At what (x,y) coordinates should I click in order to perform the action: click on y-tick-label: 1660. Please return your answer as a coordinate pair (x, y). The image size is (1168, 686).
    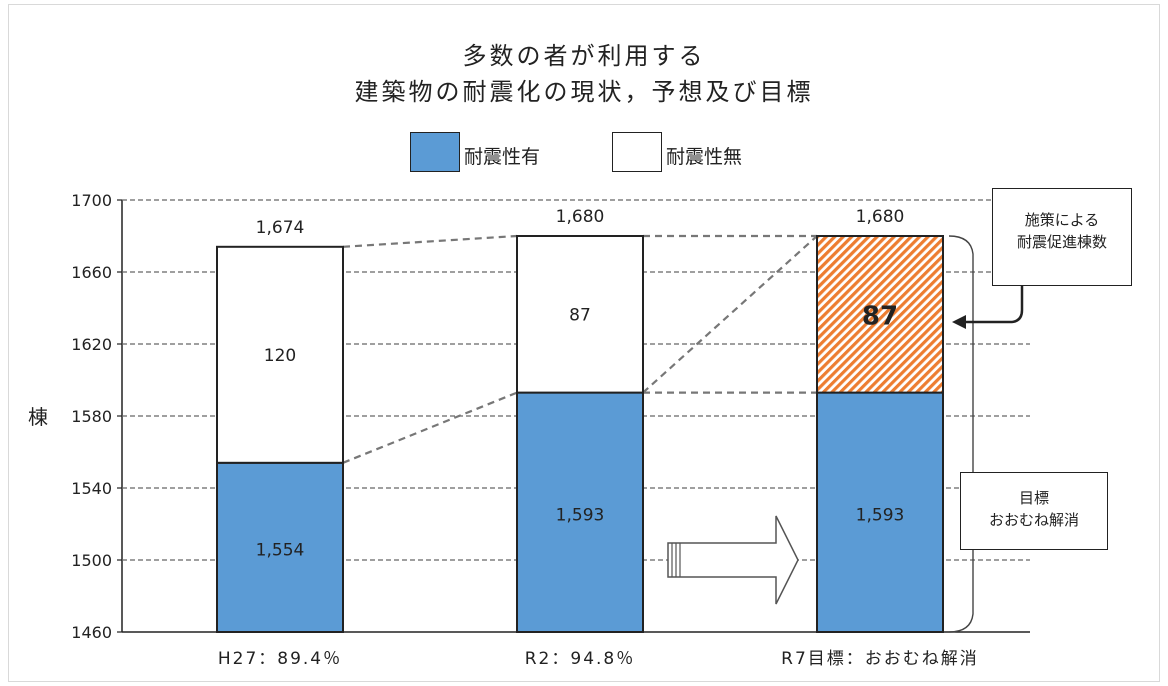
    Looking at the image, I should click on (91, 272).